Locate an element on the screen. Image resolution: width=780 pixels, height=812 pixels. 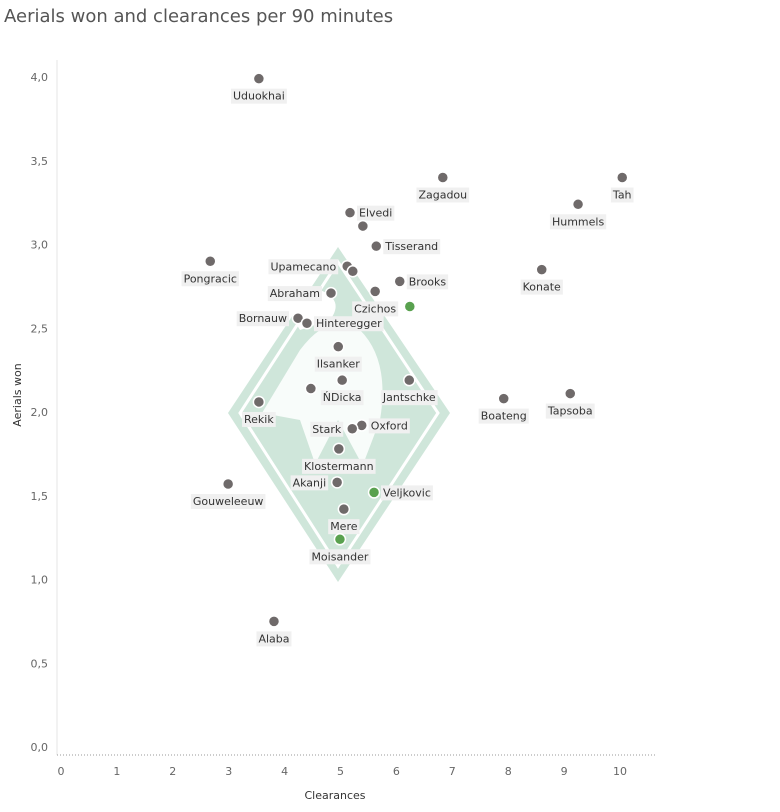
point-label: Akanji is located at coordinates (309, 483).